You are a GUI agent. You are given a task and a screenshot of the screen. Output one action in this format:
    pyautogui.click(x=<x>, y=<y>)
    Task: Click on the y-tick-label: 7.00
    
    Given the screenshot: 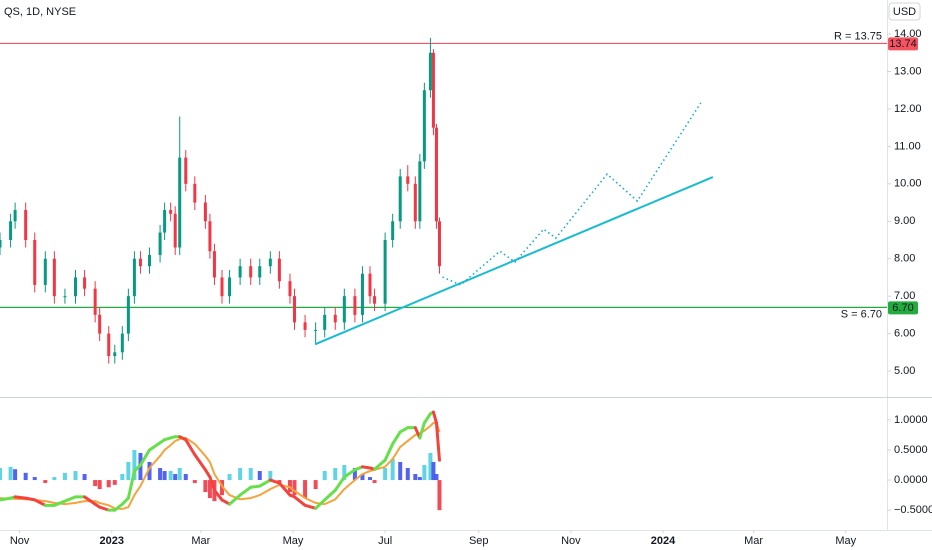 What is the action you would take?
    pyautogui.click(x=904, y=296)
    